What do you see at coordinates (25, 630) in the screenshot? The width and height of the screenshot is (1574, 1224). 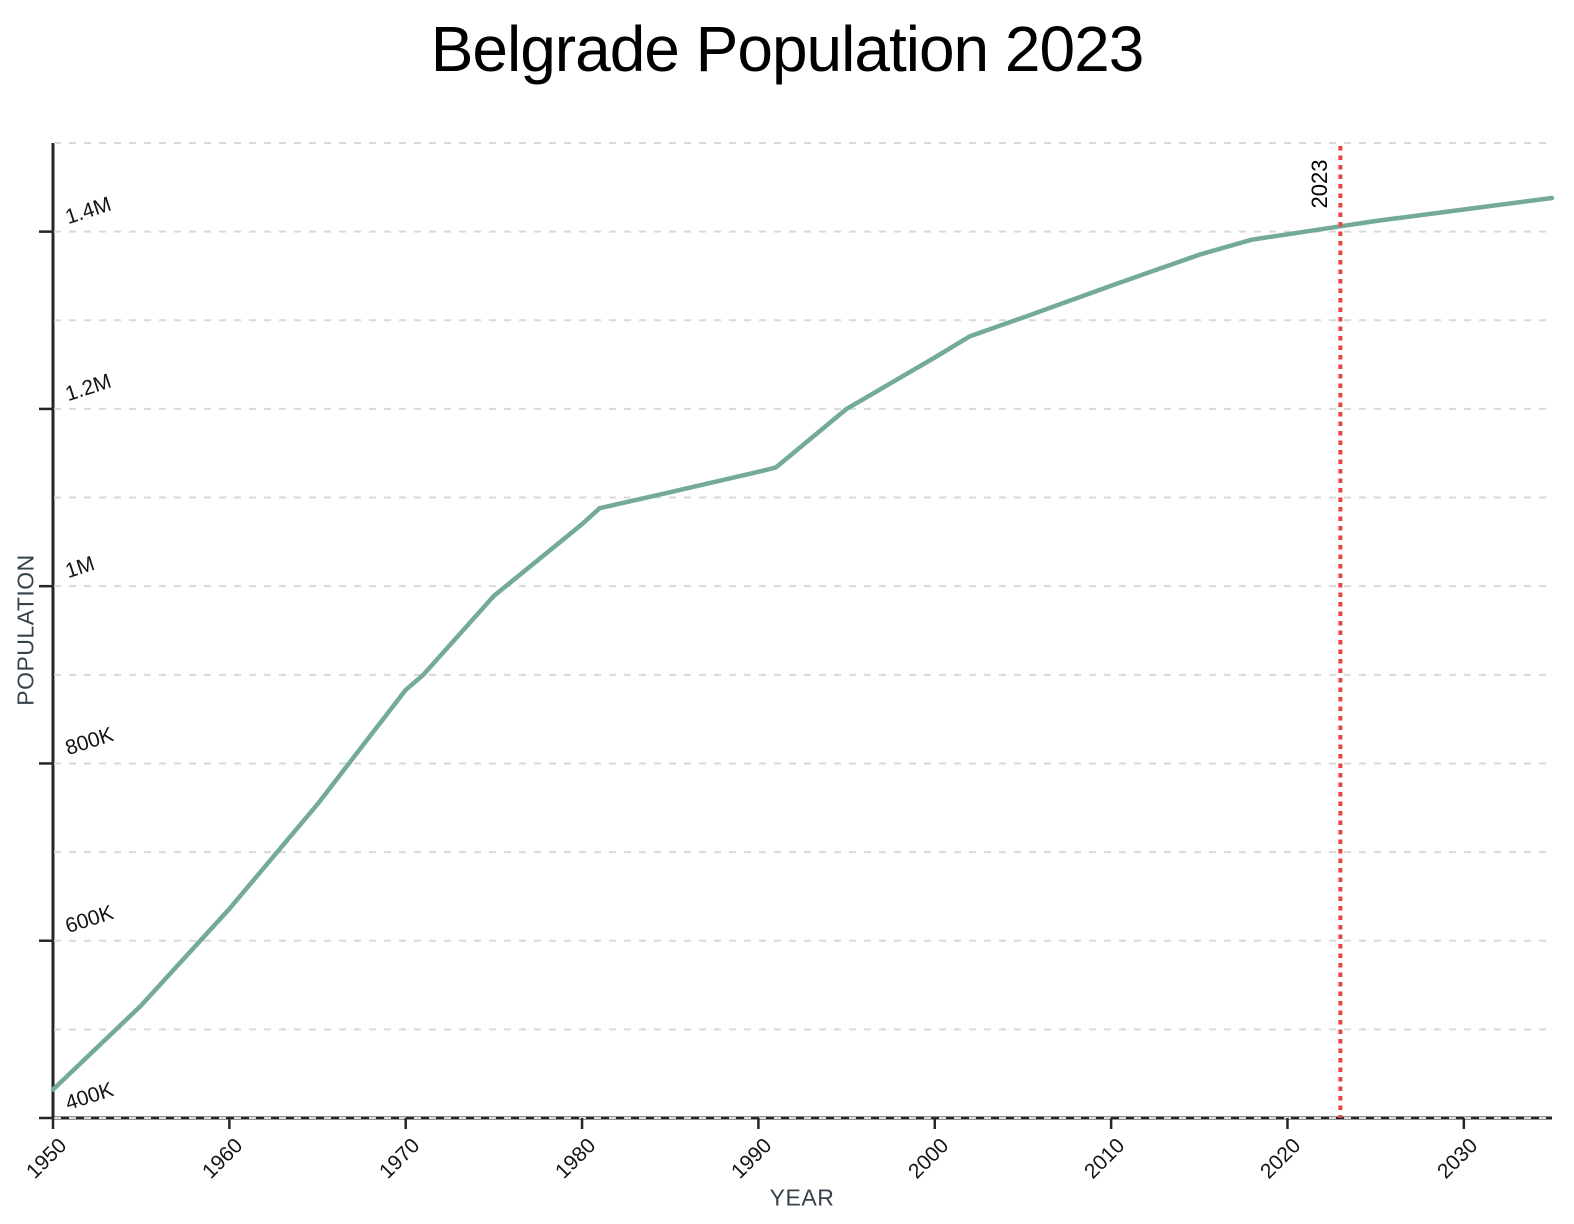 I see `y-axis-title: POPULATION` at bounding box center [25, 630].